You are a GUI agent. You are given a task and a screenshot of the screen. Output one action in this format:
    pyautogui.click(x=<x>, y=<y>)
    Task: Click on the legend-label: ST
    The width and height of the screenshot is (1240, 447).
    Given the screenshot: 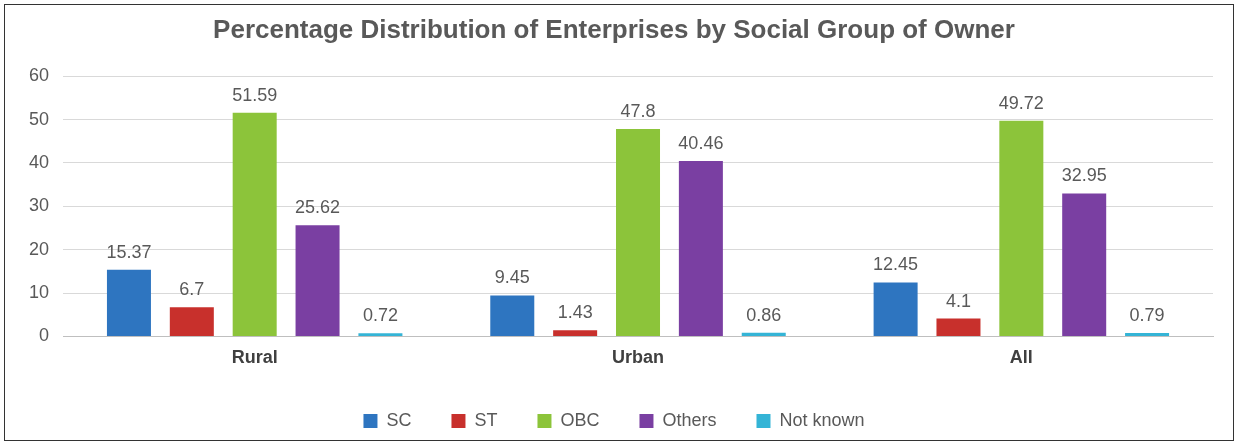 What is the action you would take?
    pyautogui.click(x=486, y=419)
    